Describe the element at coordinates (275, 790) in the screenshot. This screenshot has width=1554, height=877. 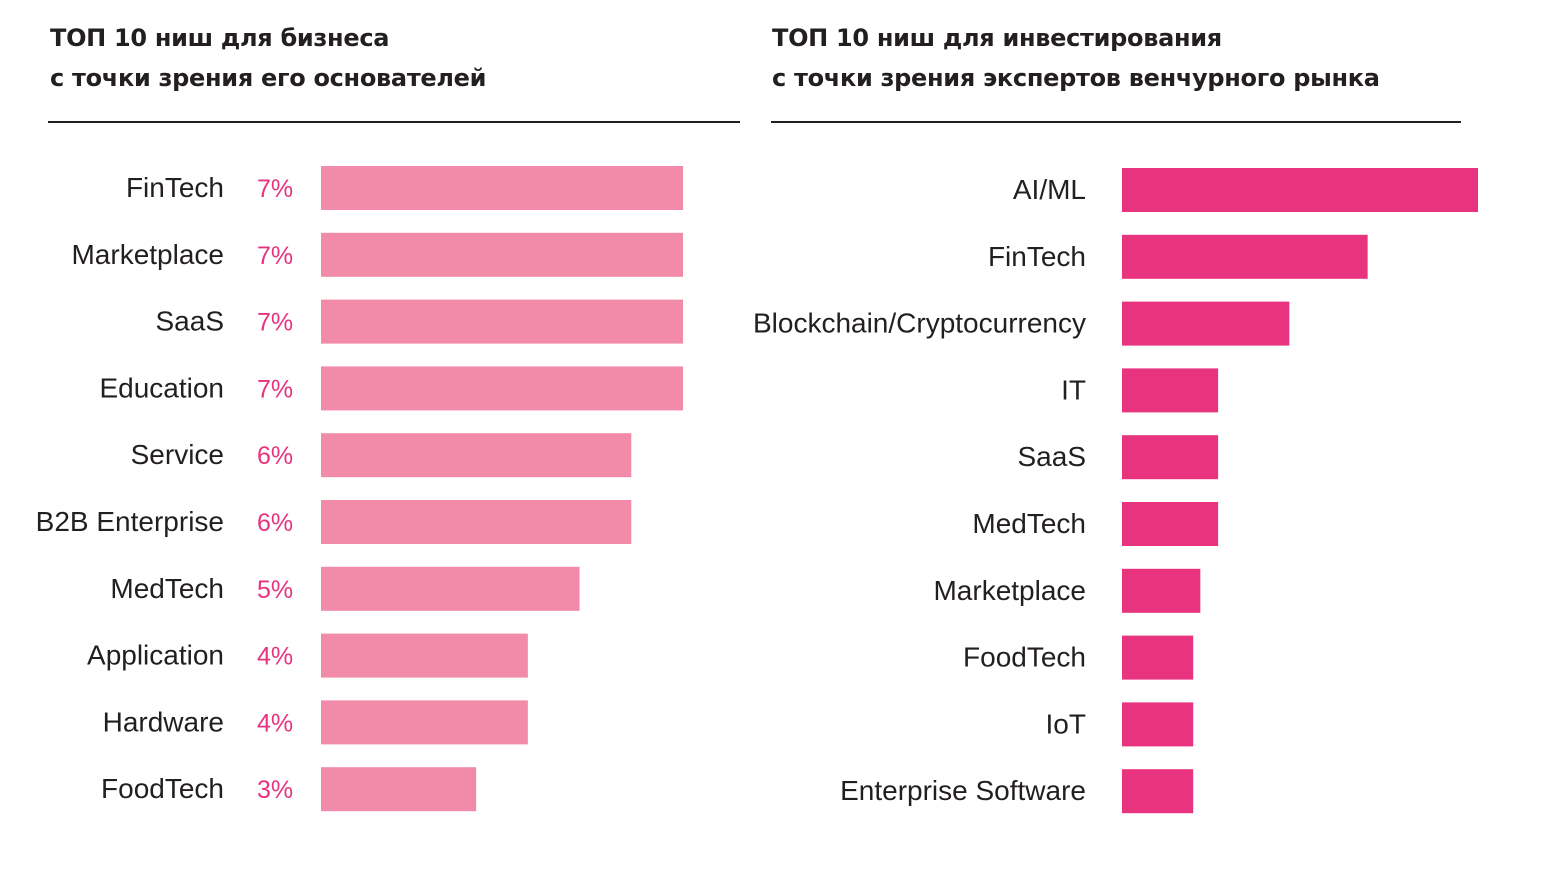
I see `founders-value-label-10: 3%` at that location.